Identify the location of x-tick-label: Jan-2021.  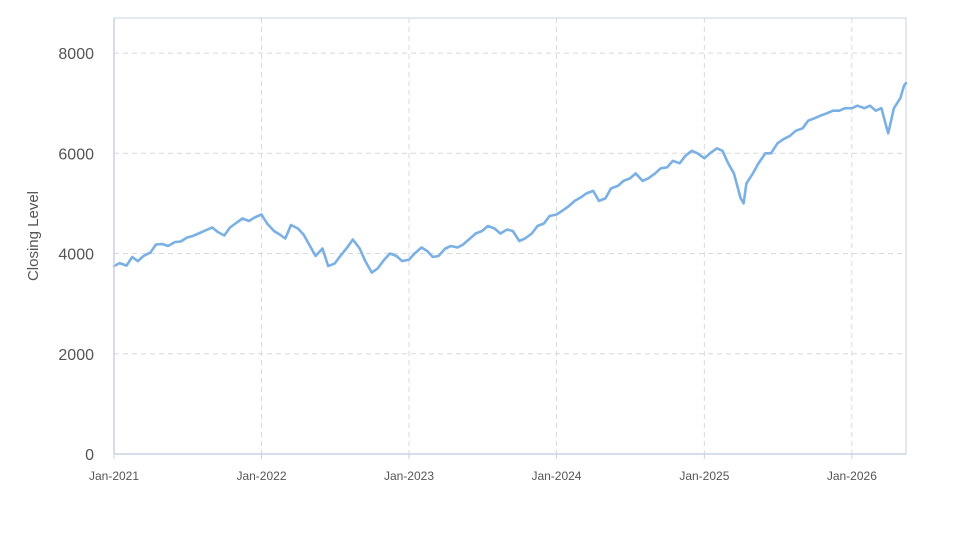
(114, 476).